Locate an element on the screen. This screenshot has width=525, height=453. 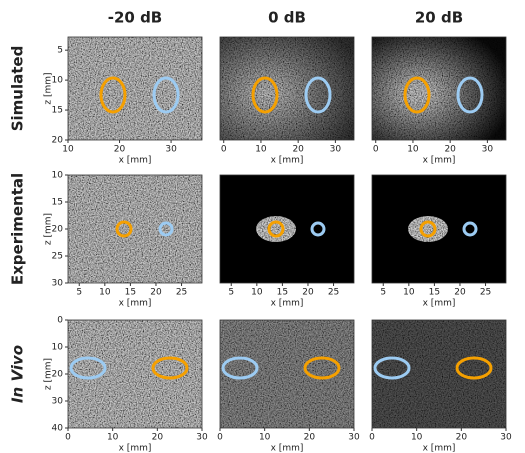
y-tick-label: 25 is located at coordinates (57, 257).